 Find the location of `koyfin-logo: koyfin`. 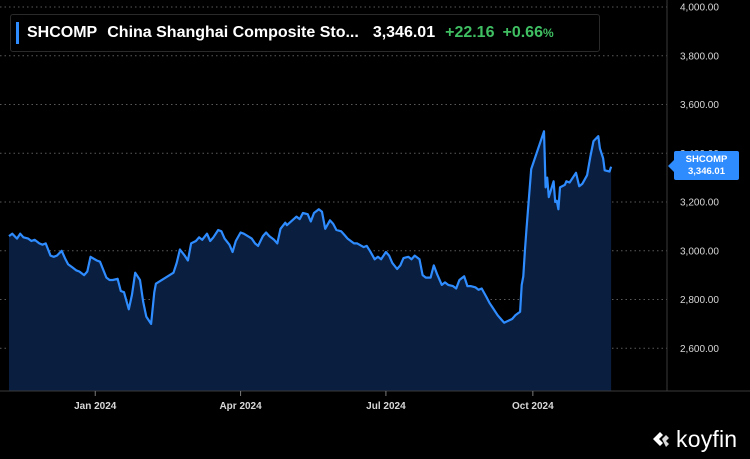

koyfin-logo: koyfin is located at coordinates (694, 439).